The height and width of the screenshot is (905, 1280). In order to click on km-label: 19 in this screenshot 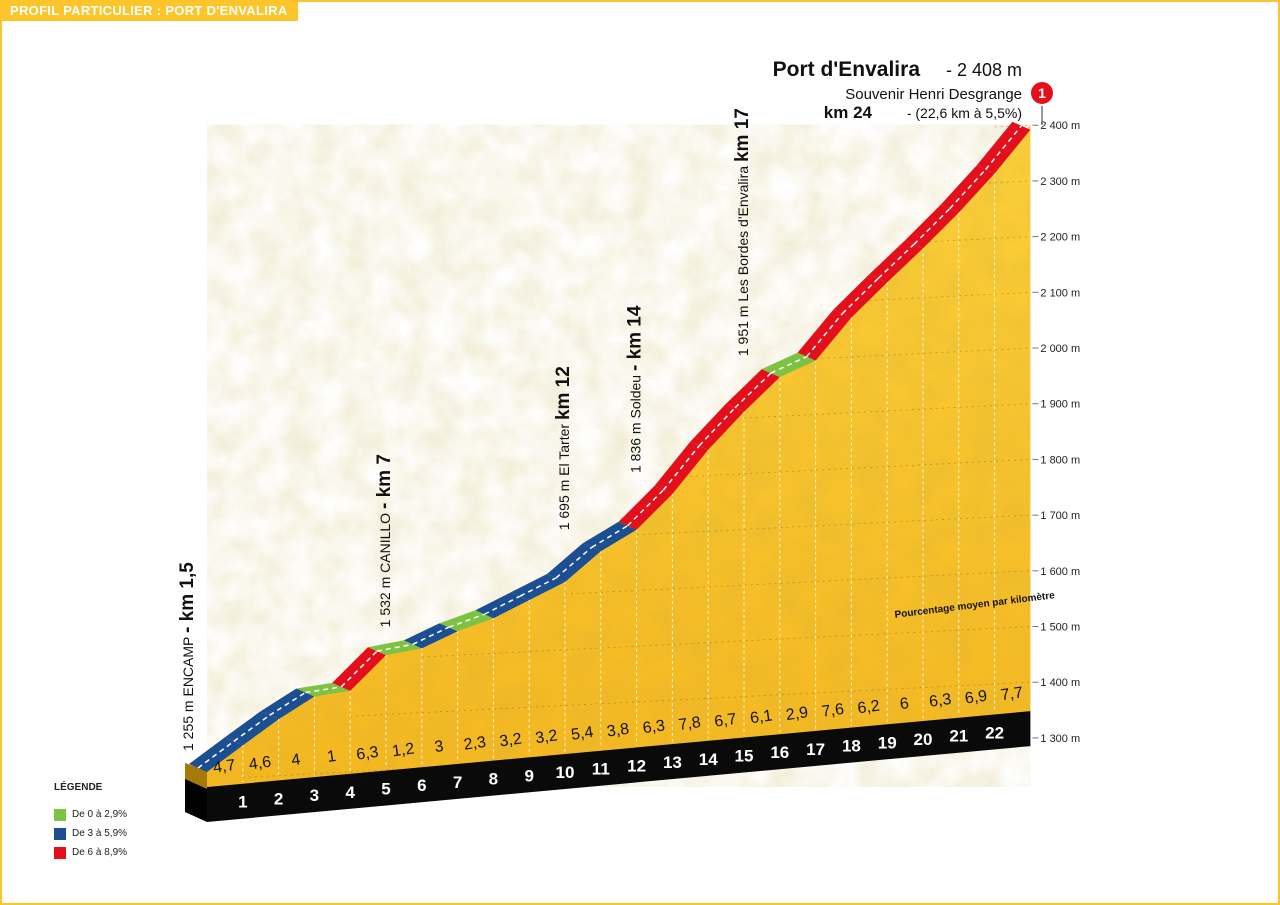, I will do `click(887, 742)`.